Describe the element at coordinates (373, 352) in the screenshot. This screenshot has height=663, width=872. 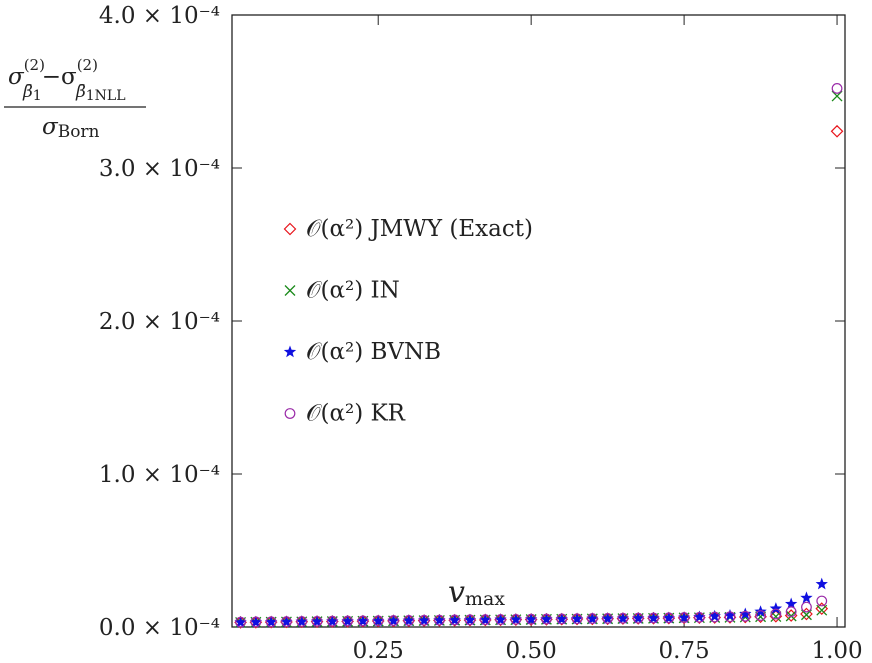
I see `legend-label: 𝒪(α²) BVNB` at that location.